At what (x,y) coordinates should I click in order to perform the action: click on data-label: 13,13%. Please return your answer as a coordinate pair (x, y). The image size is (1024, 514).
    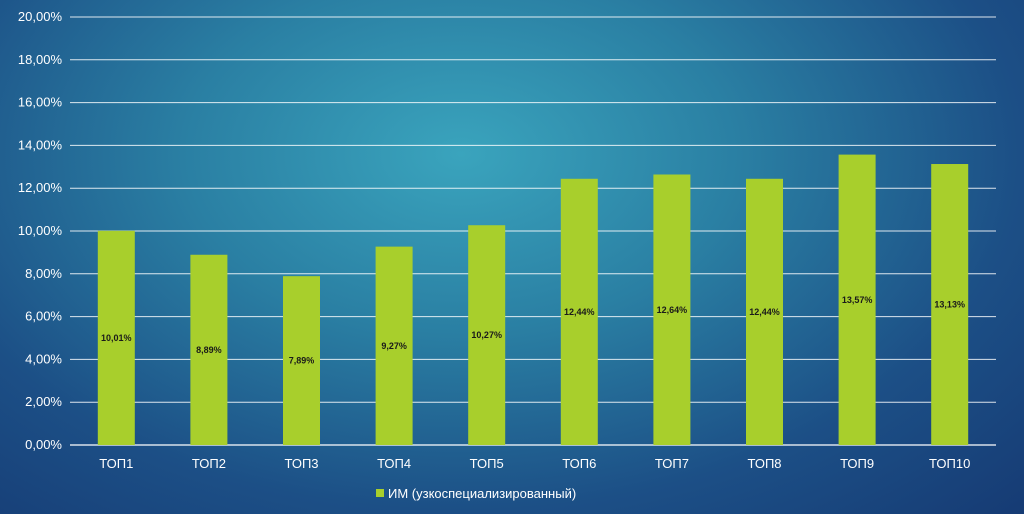
    Looking at the image, I should click on (949, 305).